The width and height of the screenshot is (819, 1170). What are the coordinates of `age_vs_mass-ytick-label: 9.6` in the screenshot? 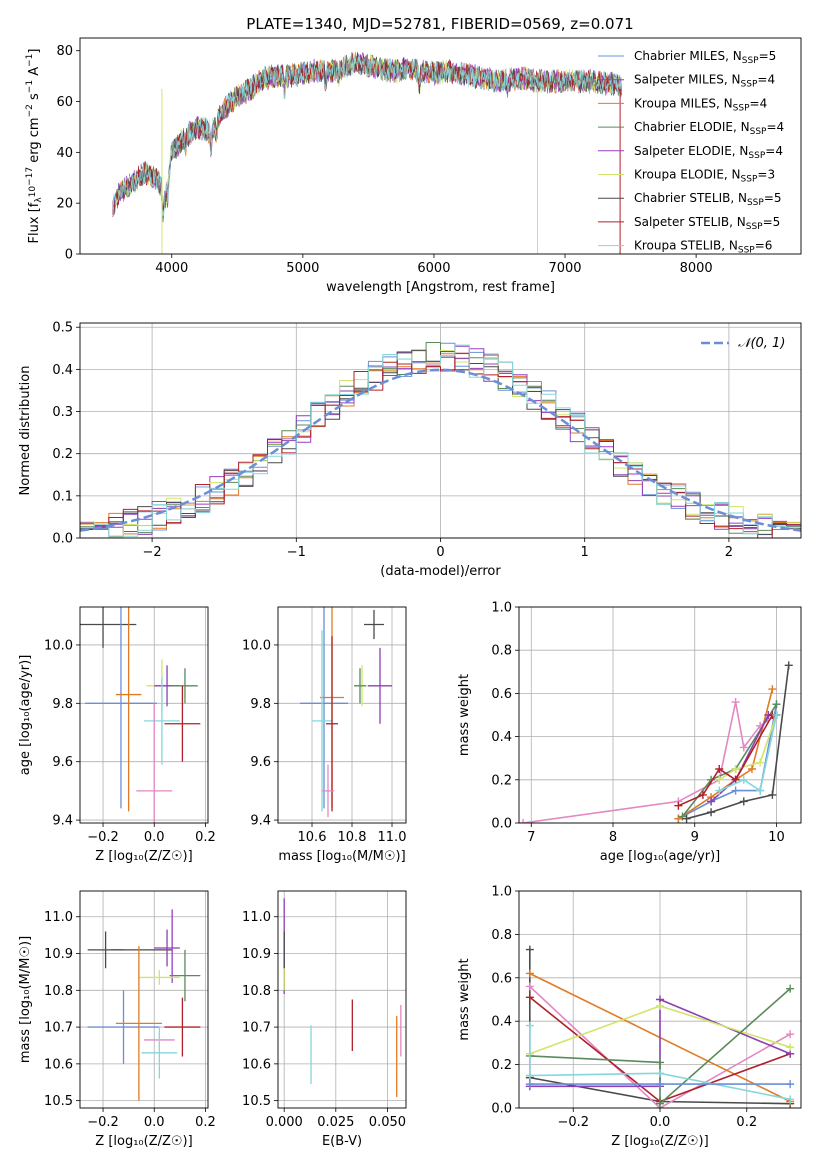 It's located at (260, 762).